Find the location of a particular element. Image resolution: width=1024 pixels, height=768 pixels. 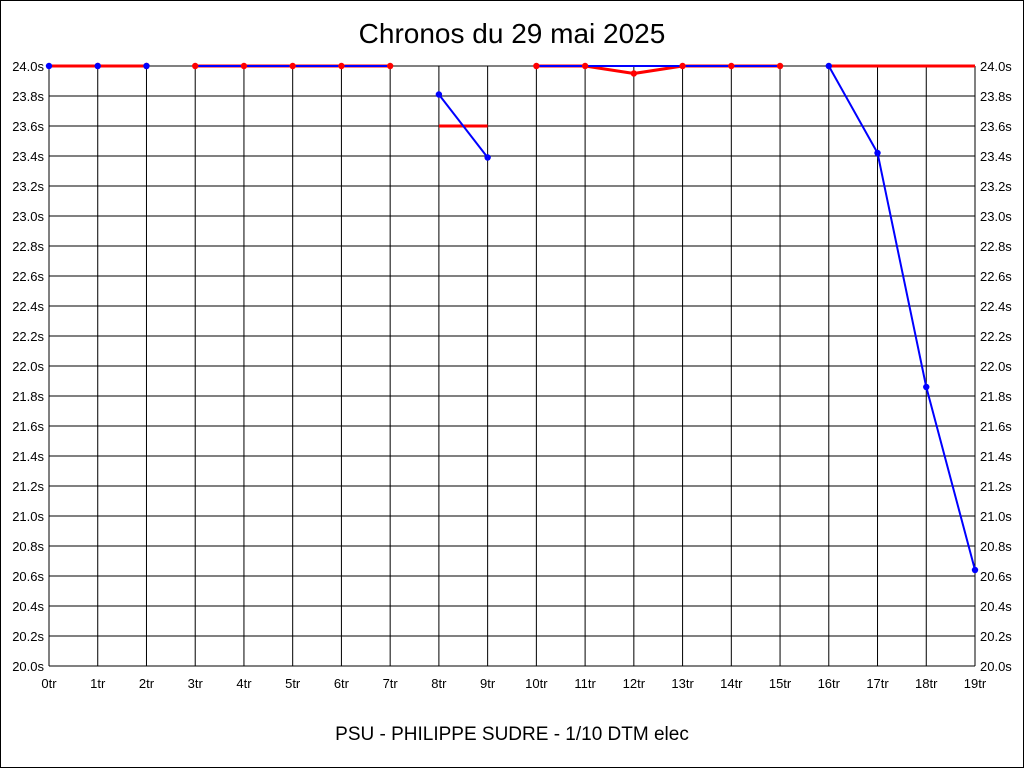

y-tick-label-right: 23.2s is located at coordinates (996, 186).